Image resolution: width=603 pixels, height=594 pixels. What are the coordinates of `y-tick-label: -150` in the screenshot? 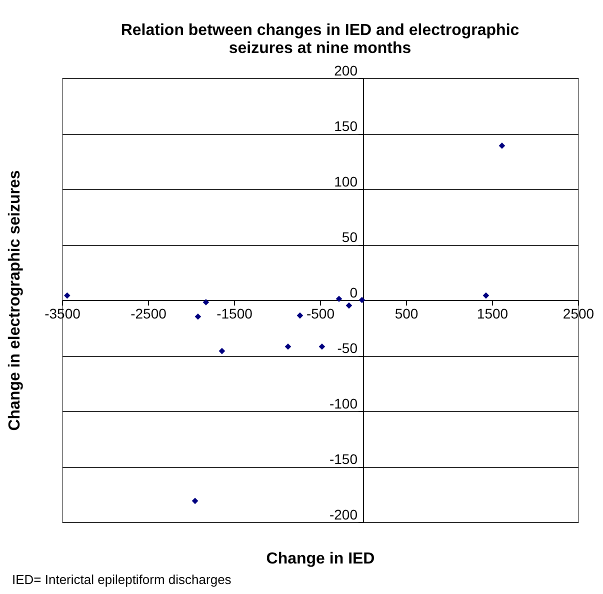 It's located at (343, 459).